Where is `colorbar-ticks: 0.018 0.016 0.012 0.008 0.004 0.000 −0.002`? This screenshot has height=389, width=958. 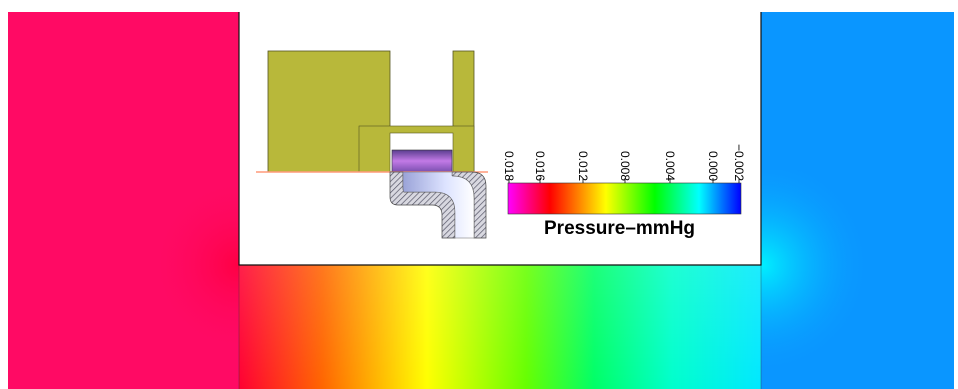
colorbar-ticks: 0.018 0.016 0.012 0.008 0.004 0.000 −0.002 is located at coordinates (624, 163).